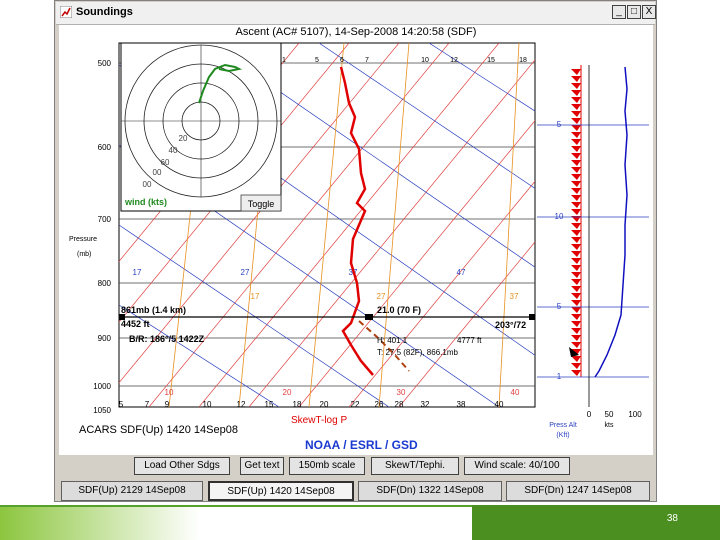  What do you see at coordinates (220, 83) in the screenshot?
I see `hodograph-trace` at bounding box center [220, 83].